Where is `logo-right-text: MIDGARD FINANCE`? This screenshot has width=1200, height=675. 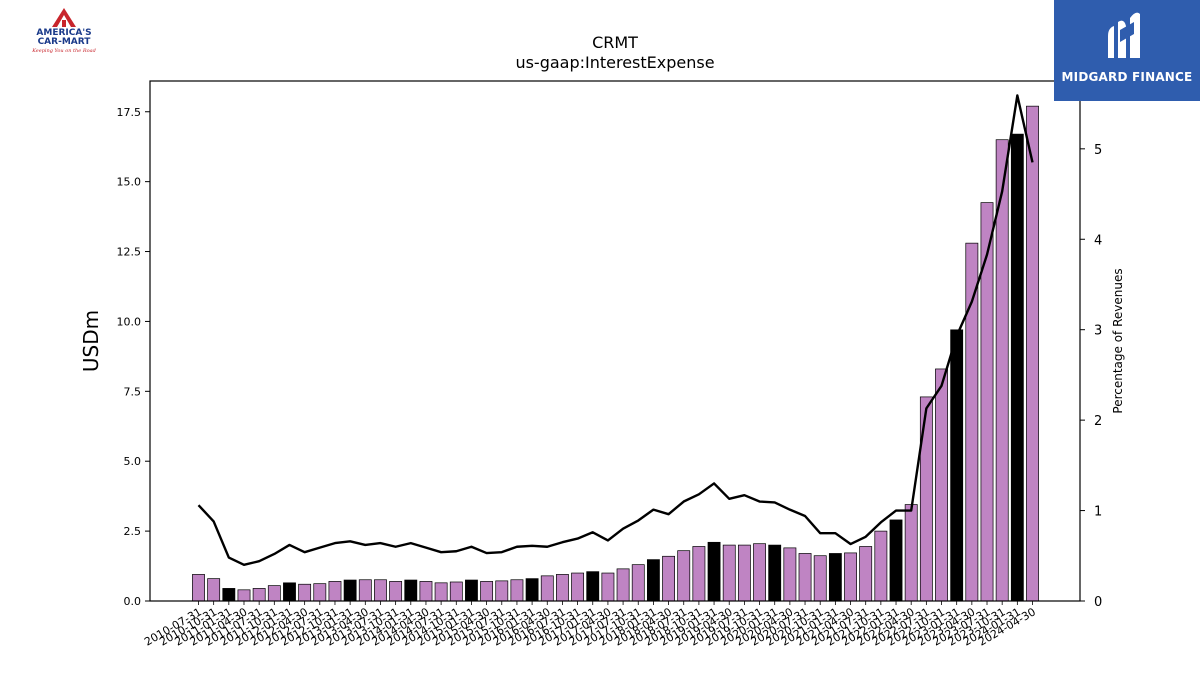
logo-right-text: MIDGARD FINANCE is located at coordinates (1127, 77).